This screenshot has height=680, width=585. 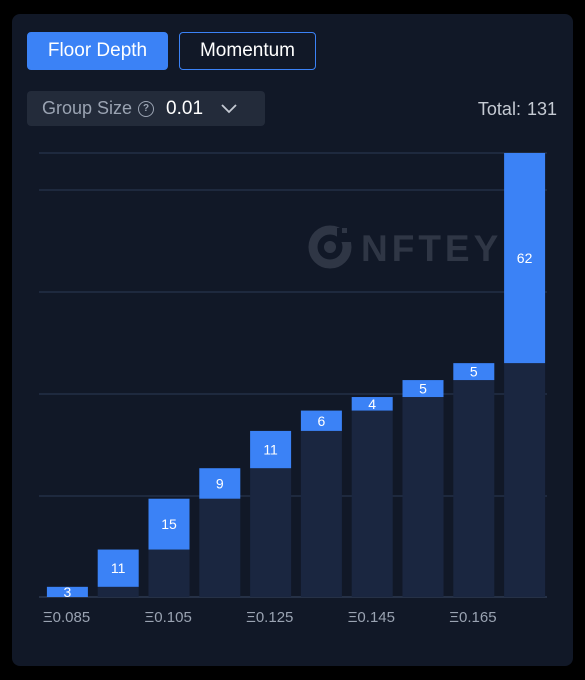 I want to click on nfteye-watermark: NFTEYE, so click(x=419, y=247).